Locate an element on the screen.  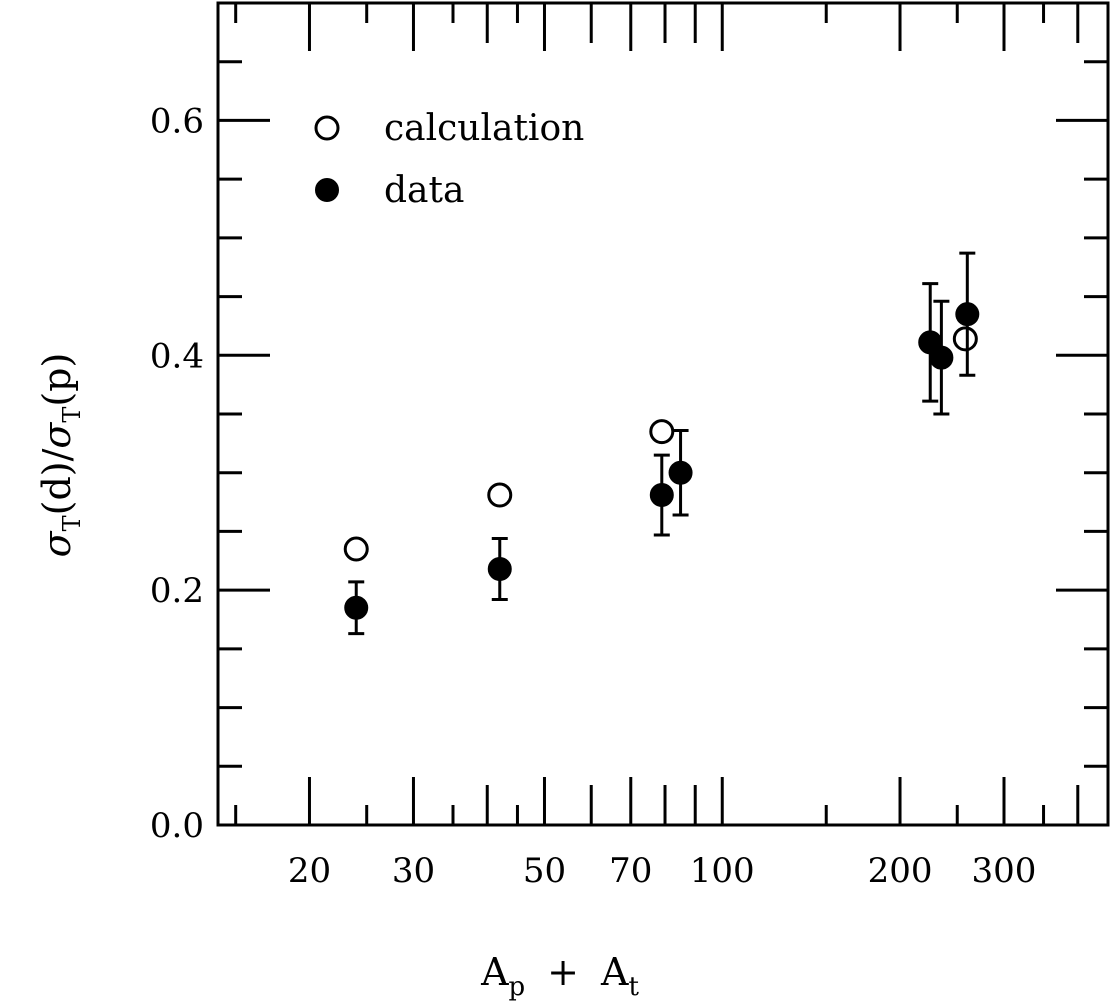
y-axis-title-d: (d)/ is located at coordinates (57, 481).